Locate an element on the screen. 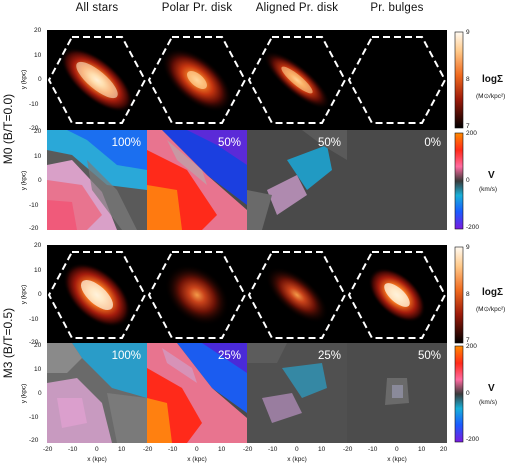 The width and height of the screenshot is (510, 475). colorbar-tick: 200 is located at coordinates (471, 346).